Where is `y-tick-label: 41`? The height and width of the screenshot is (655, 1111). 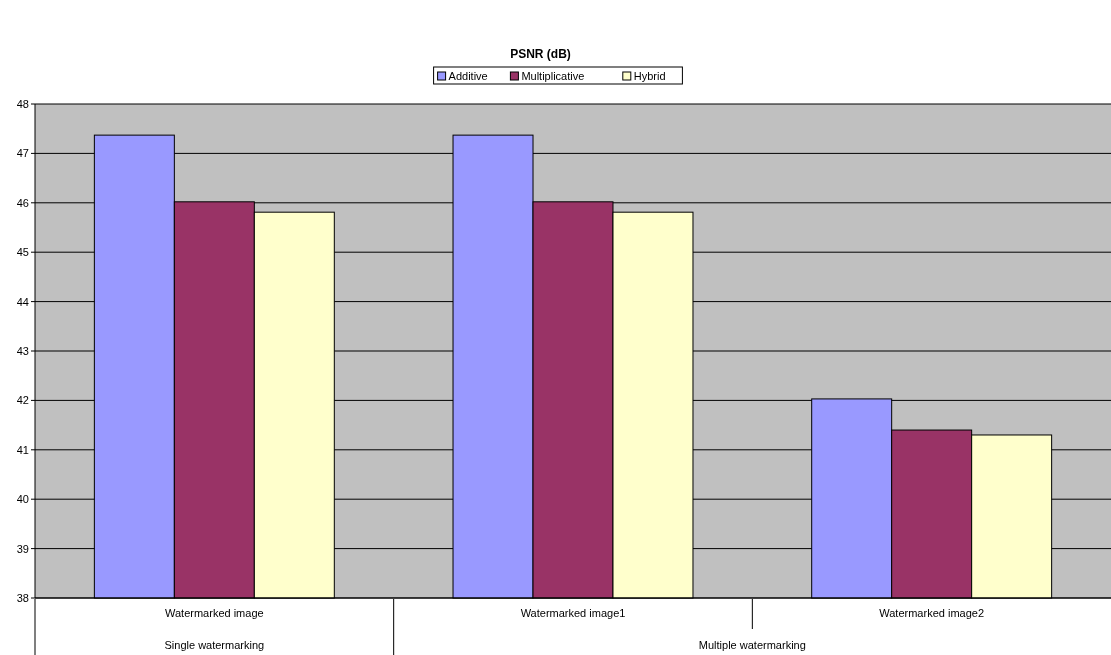 y-tick-label: 41 is located at coordinates (22, 449).